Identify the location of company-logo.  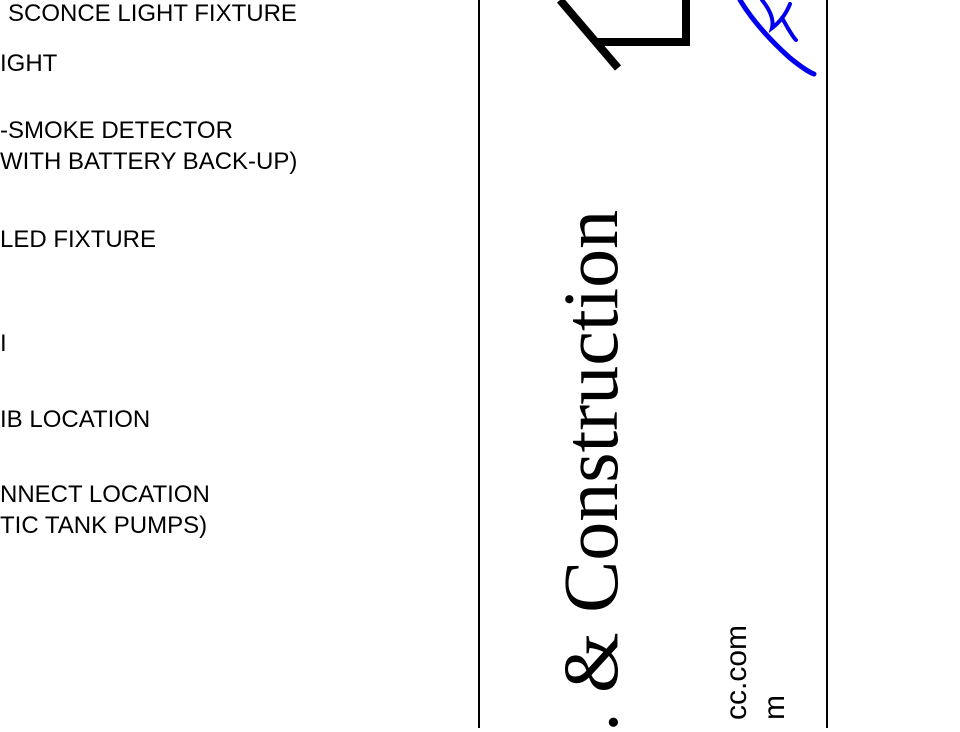
(686, 38).